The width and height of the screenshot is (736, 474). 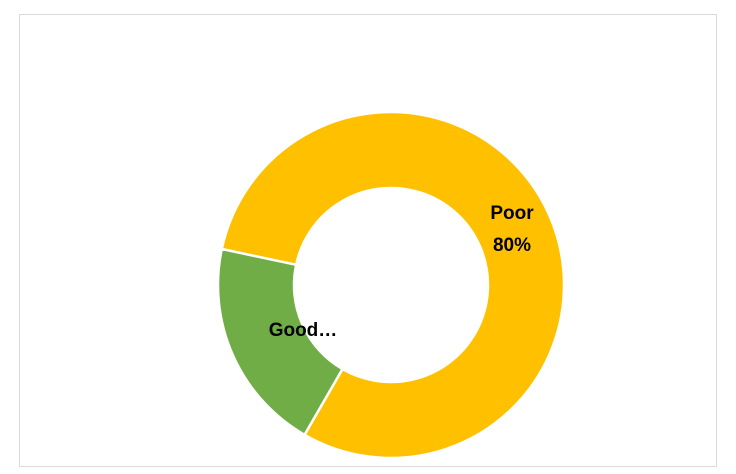 I want to click on donut-slice, so click(x=280, y=342).